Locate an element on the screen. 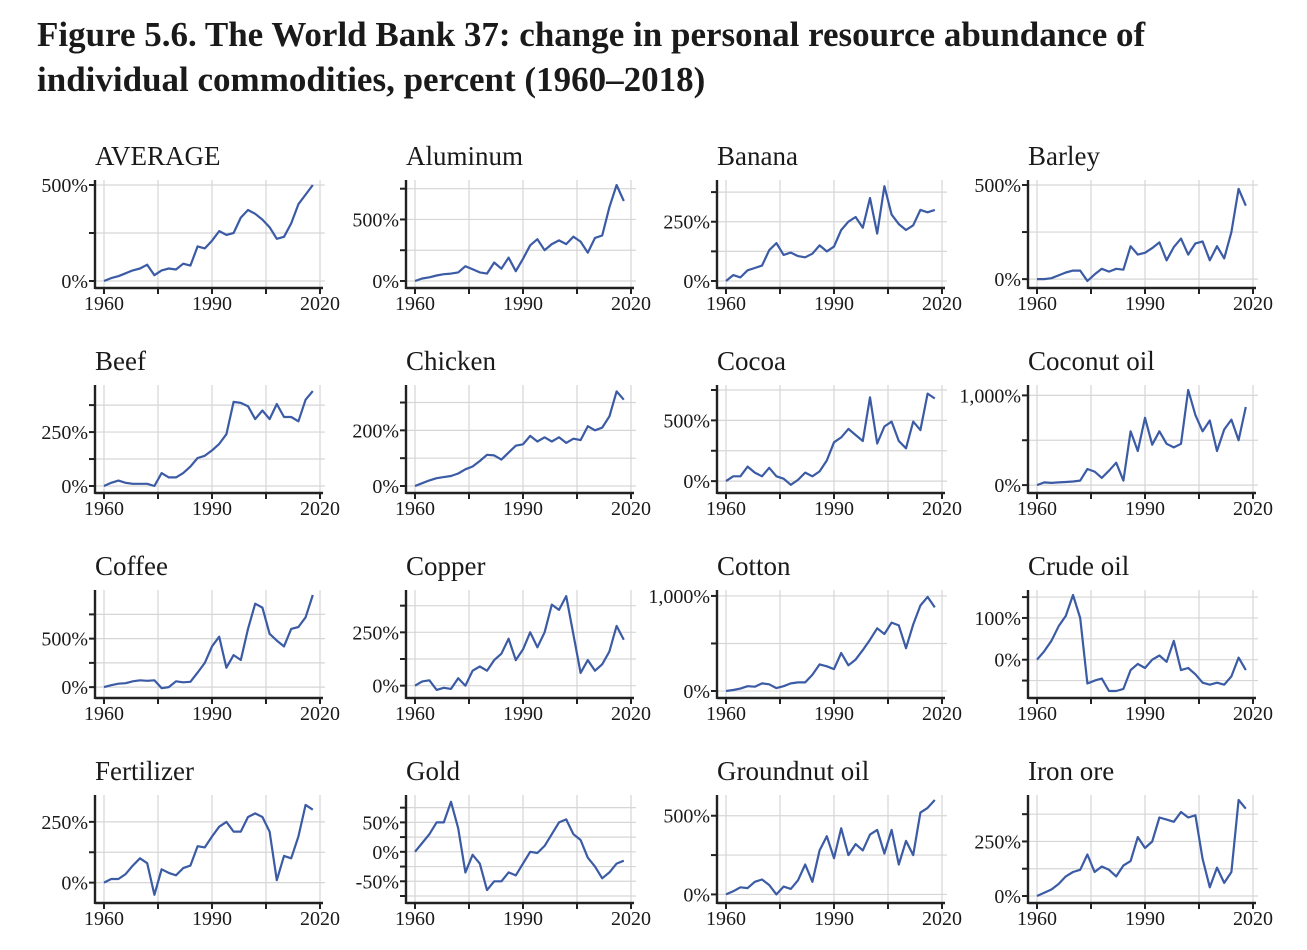  panel-chart: Beef 0% 250% 1960 1990 2020 is located at coordinates (190, 433).